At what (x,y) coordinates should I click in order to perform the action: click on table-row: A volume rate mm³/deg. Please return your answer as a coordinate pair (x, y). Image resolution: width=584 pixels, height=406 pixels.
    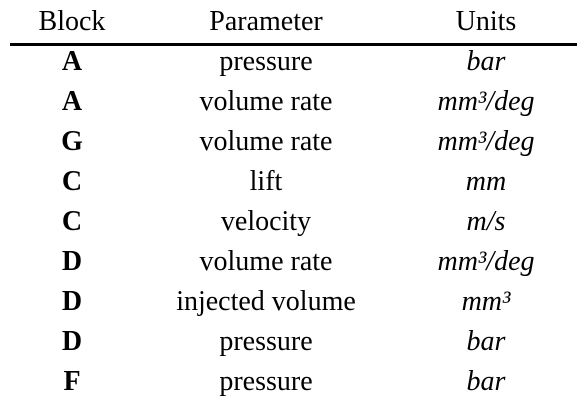
    Looking at the image, I should click on (292, 102).